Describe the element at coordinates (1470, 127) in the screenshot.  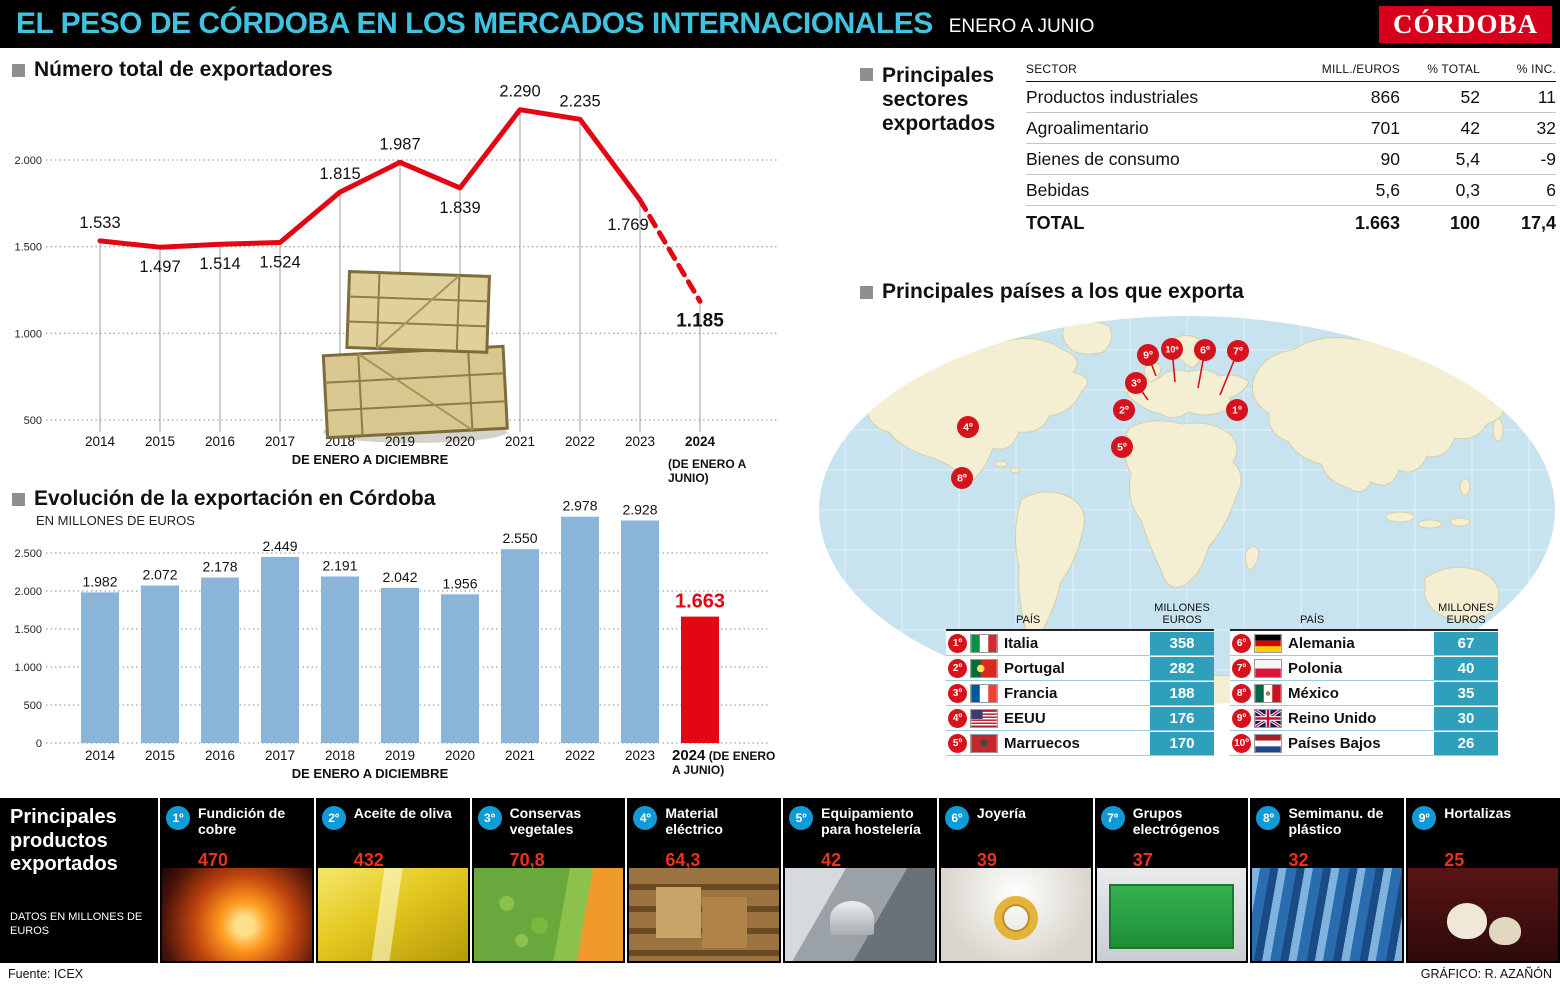
I see `sector-pct-total: 42` at that location.